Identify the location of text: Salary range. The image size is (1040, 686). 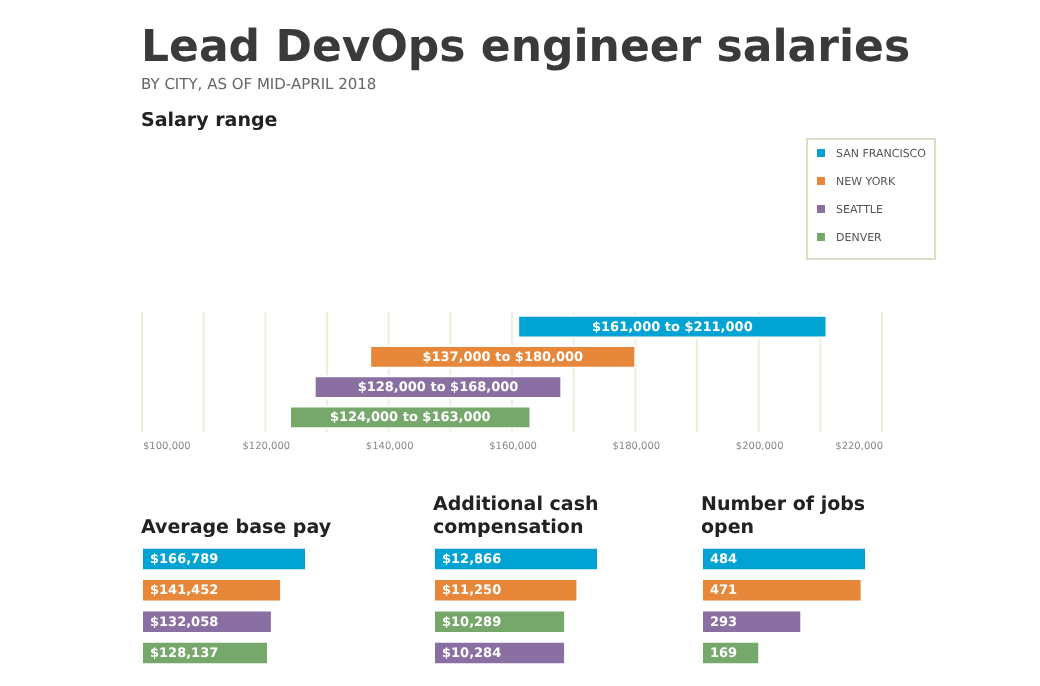
(209, 121).